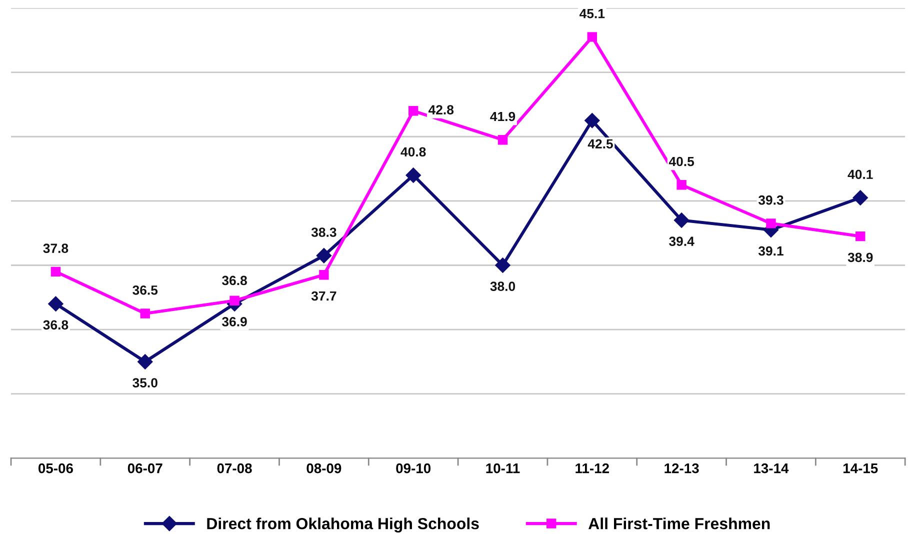  Describe the element at coordinates (323, 296) in the screenshot. I see `data-label: 37.7` at that location.